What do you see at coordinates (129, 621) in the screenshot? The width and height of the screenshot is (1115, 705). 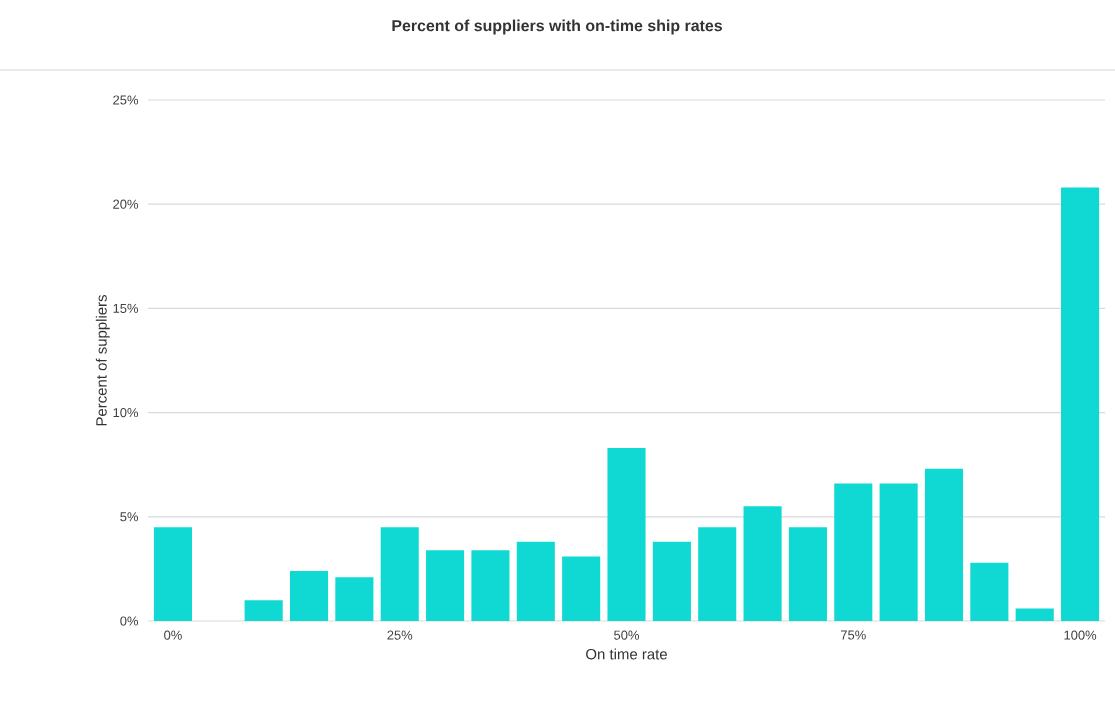 I see `y-tick-label: 0%` at bounding box center [129, 621].